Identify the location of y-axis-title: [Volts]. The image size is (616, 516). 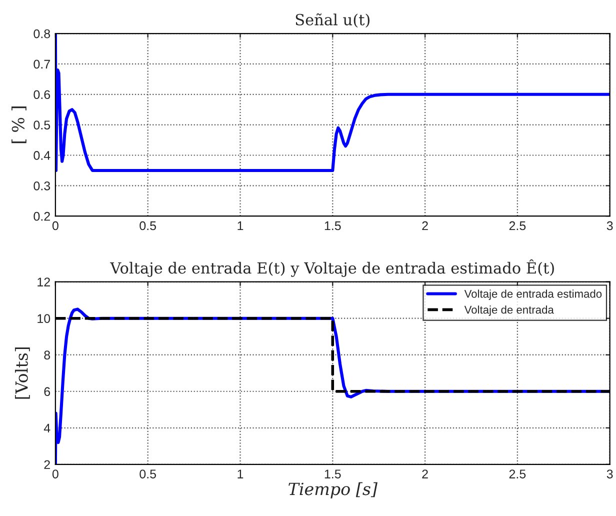
(22, 373).